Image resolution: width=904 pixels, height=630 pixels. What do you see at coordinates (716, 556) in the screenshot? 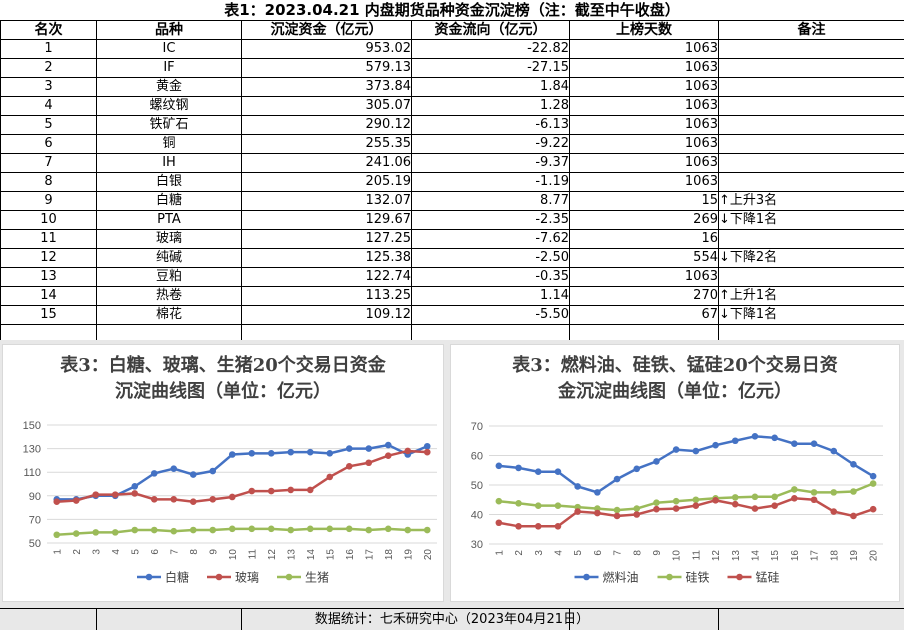
I see `x-tick-label: 12` at bounding box center [716, 556].